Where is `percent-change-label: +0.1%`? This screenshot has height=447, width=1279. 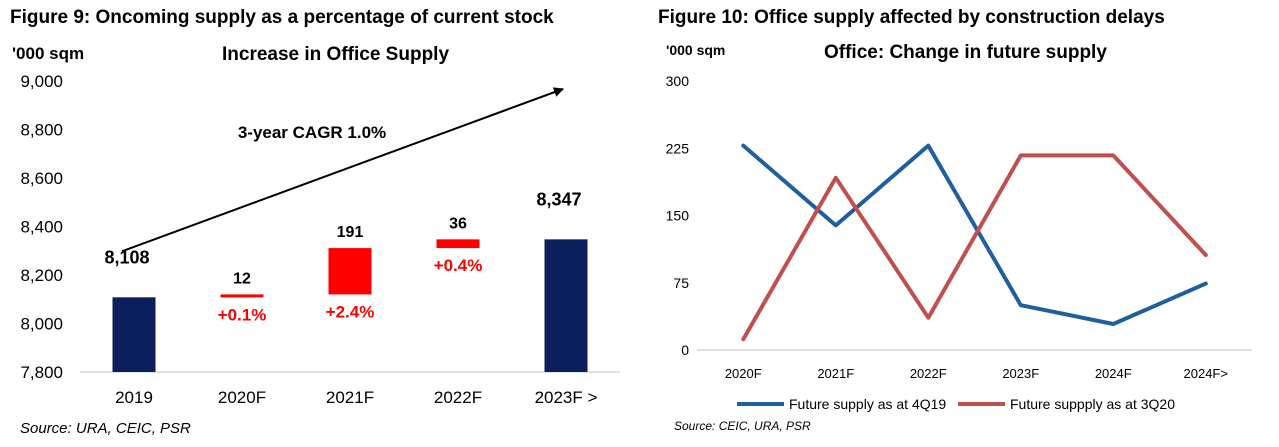
percent-change-label: +0.1% is located at coordinates (242, 314).